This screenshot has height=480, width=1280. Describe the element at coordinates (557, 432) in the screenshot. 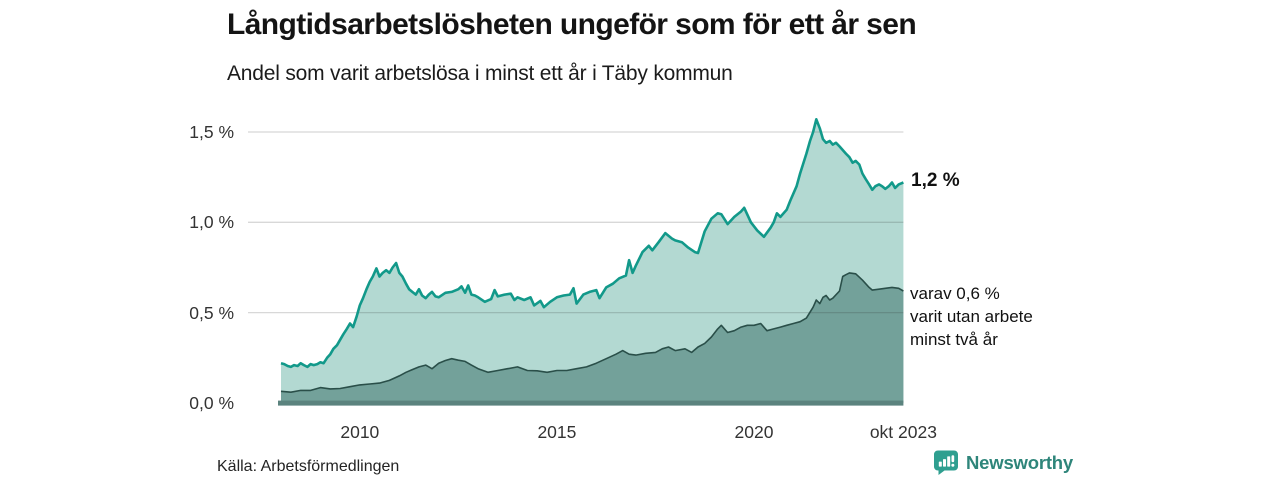

I see `x-tick-label: 2015` at that location.